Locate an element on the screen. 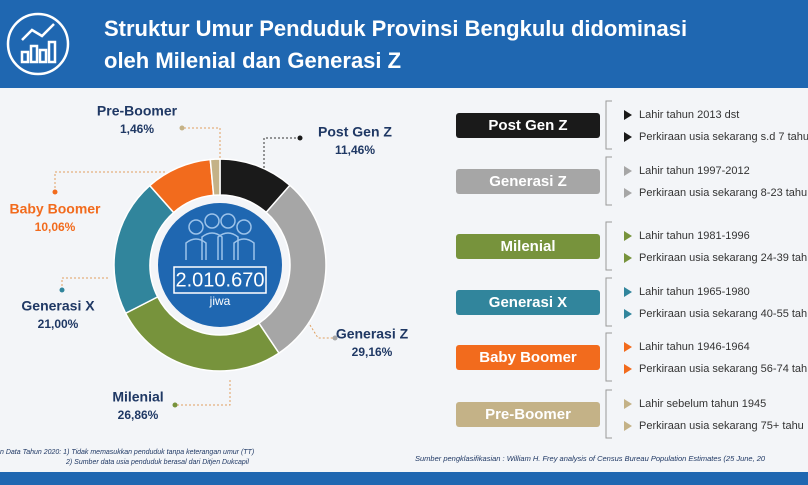 This screenshot has width=808, height=485. header-title: oleh Milenial dan Generasi Z is located at coordinates (252, 60).